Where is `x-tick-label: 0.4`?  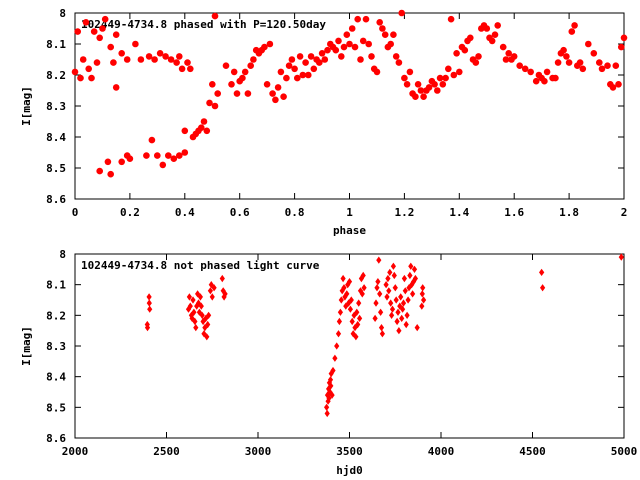 x-tick-label: 0.4 is located at coordinates (185, 212).